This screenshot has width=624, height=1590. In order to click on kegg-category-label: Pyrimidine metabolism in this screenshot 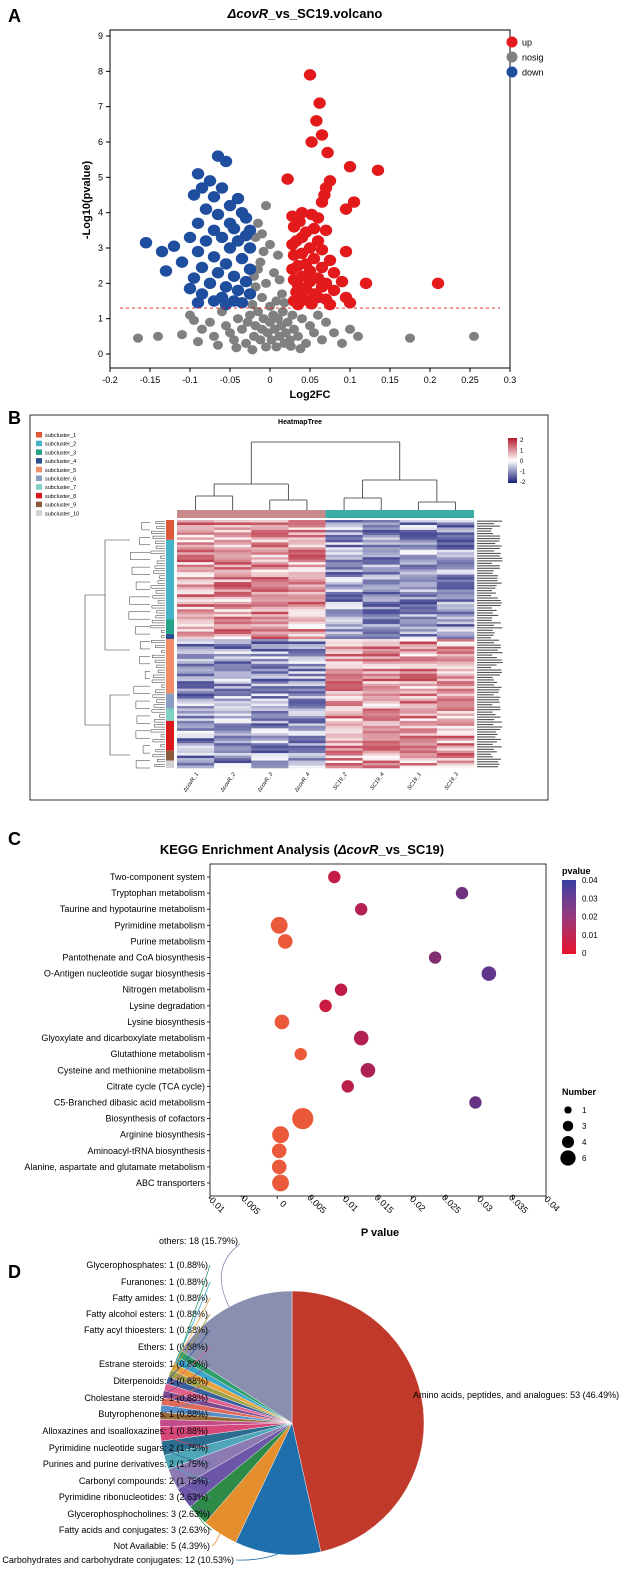, I will do `click(159, 925)`.